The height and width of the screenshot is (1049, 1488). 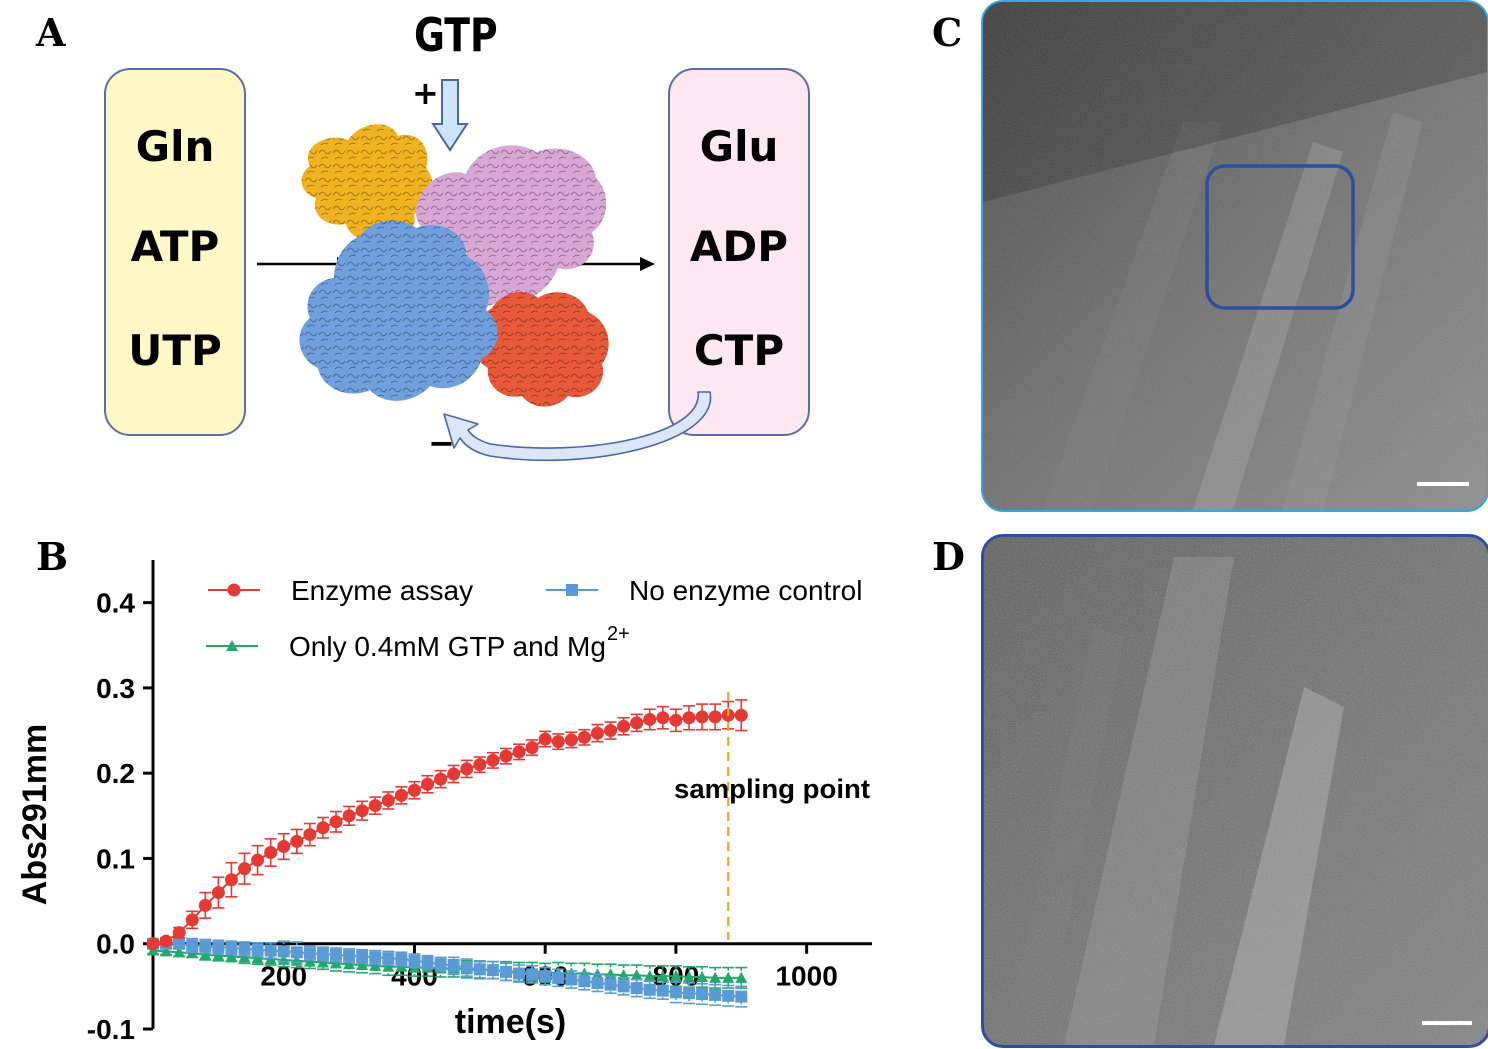 I want to click on substrate-box: Gln ATP UTP, so click(x=175, y=252).